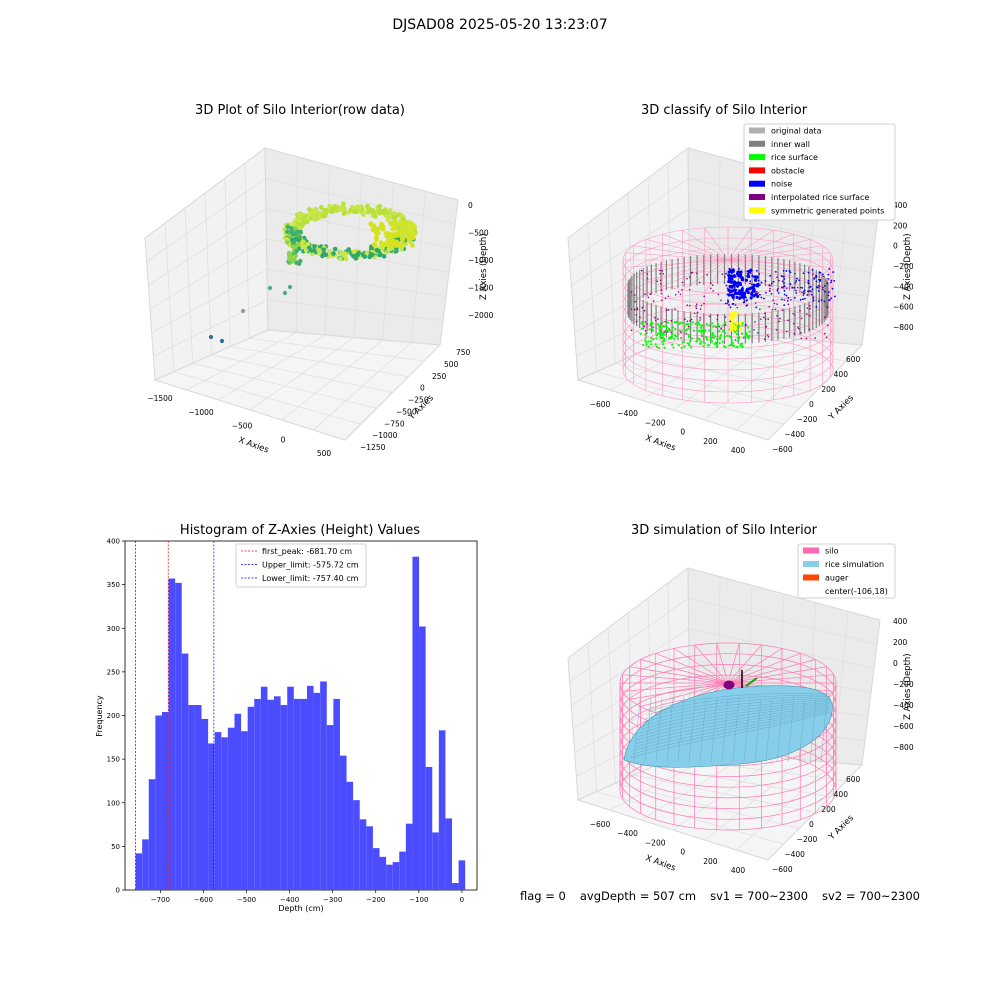  Describe the element at coordinates (300, 110) in the screenshot. I see `raw-plot-title: 3D Plot of Silo Interior(row data)` at that location.